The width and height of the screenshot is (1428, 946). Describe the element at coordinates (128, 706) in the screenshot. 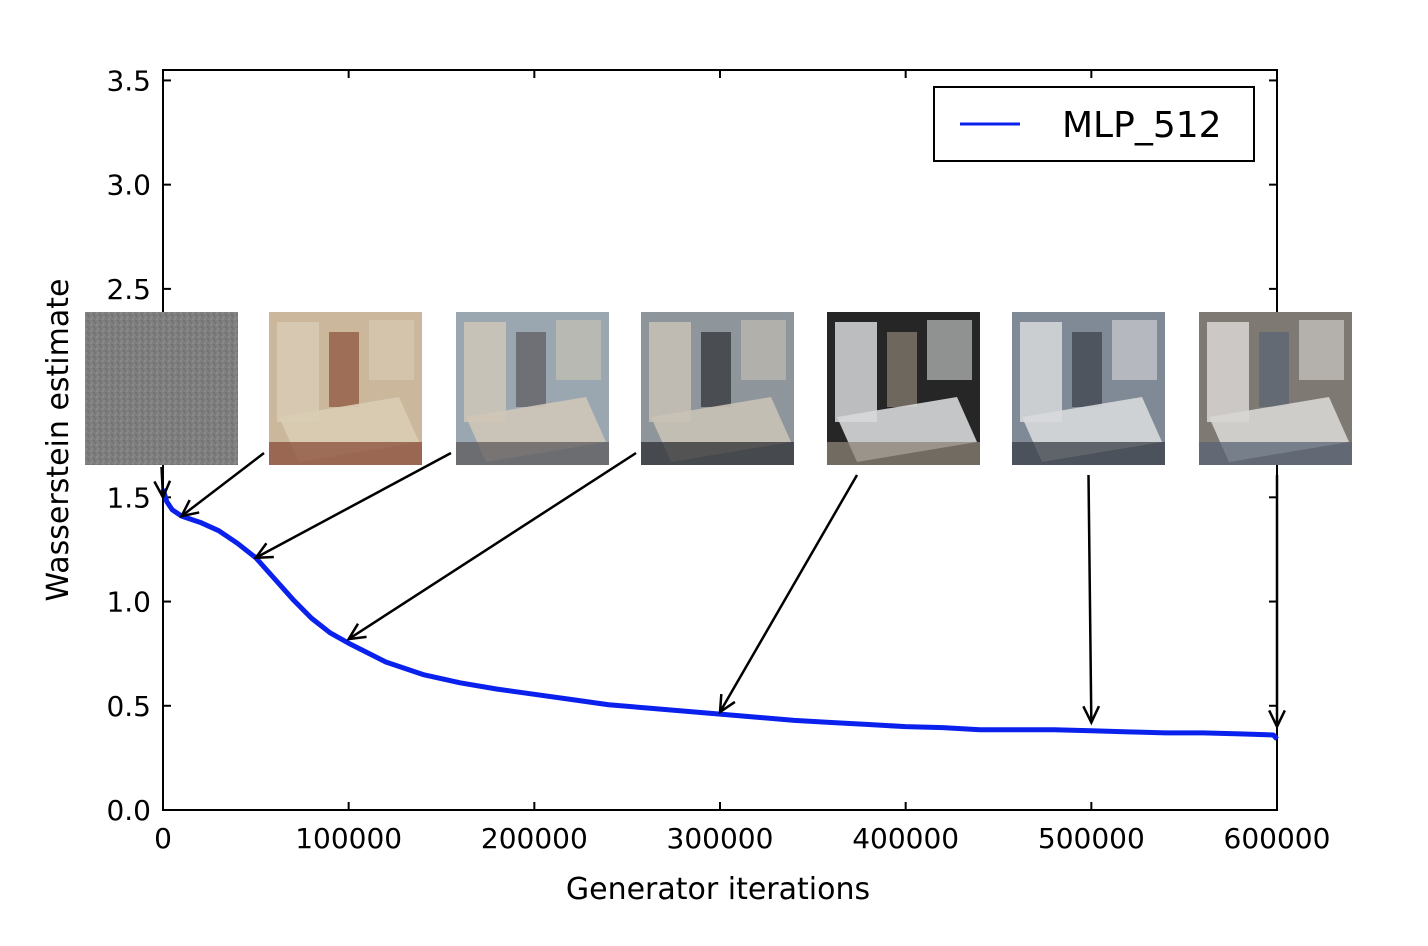

I see `y-tick-label: 0.5` at that location.